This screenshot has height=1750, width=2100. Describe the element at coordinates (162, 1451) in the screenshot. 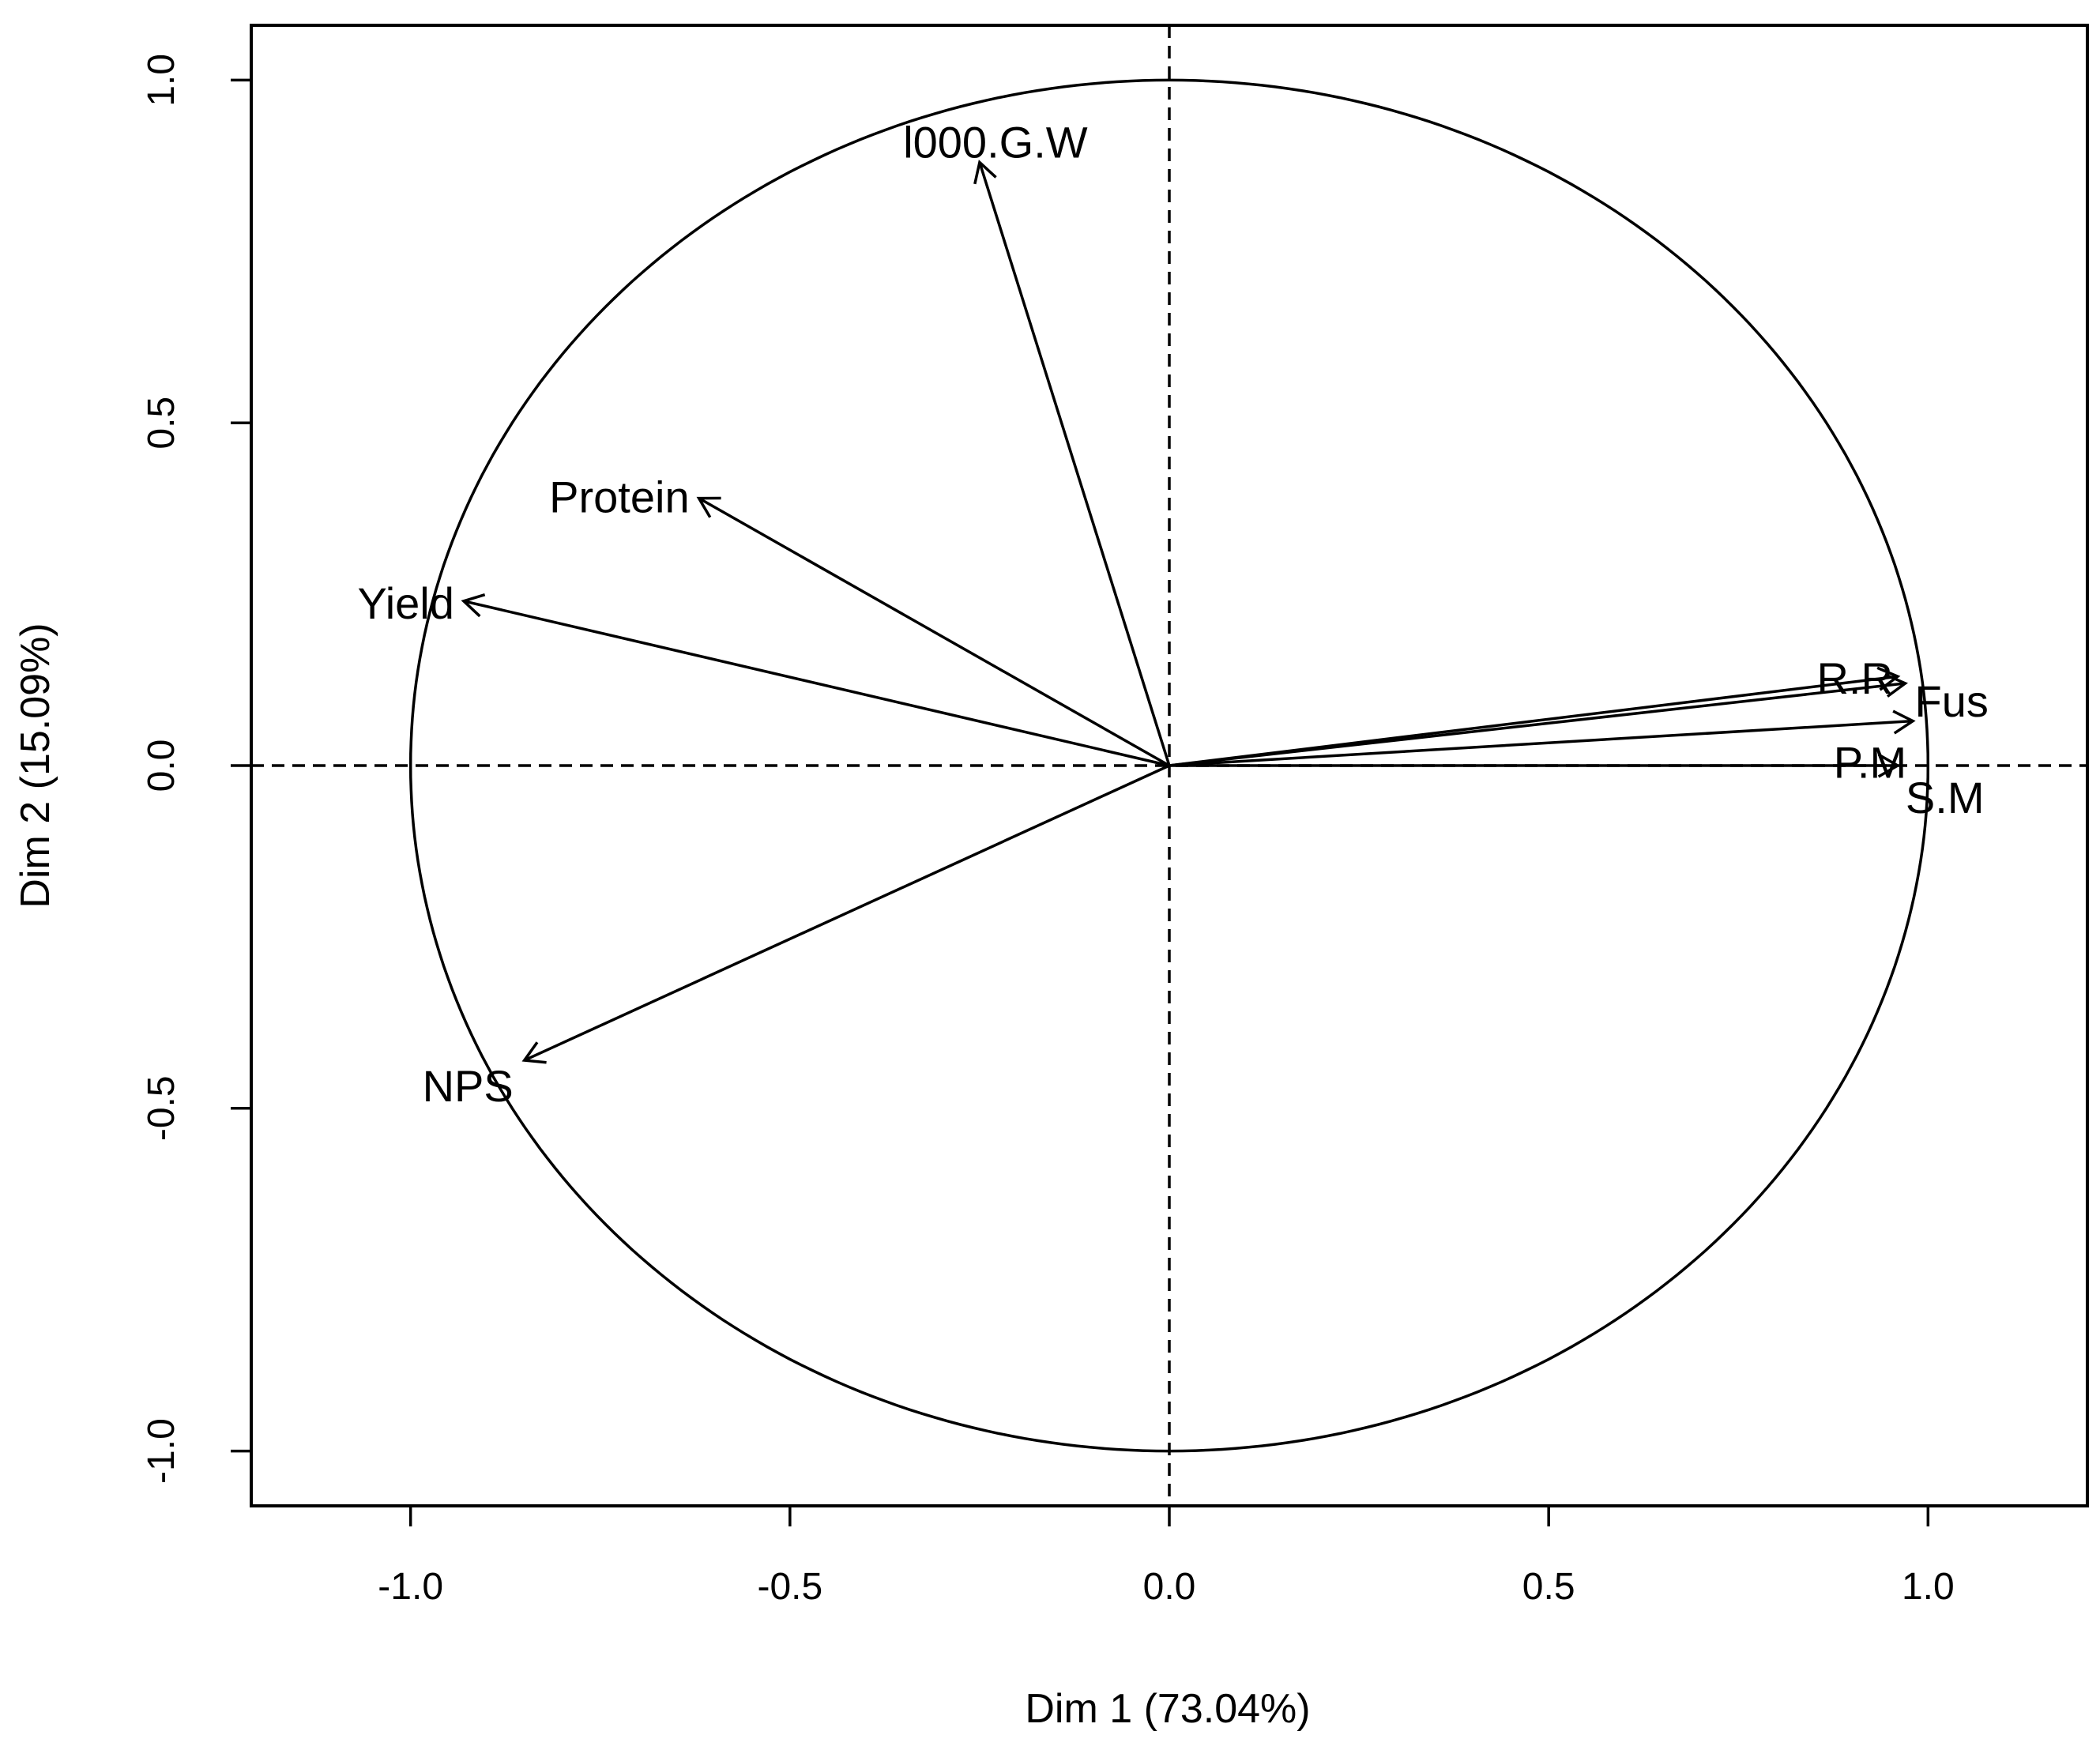

I see `y-tick-label-0: -1.0` at that location.